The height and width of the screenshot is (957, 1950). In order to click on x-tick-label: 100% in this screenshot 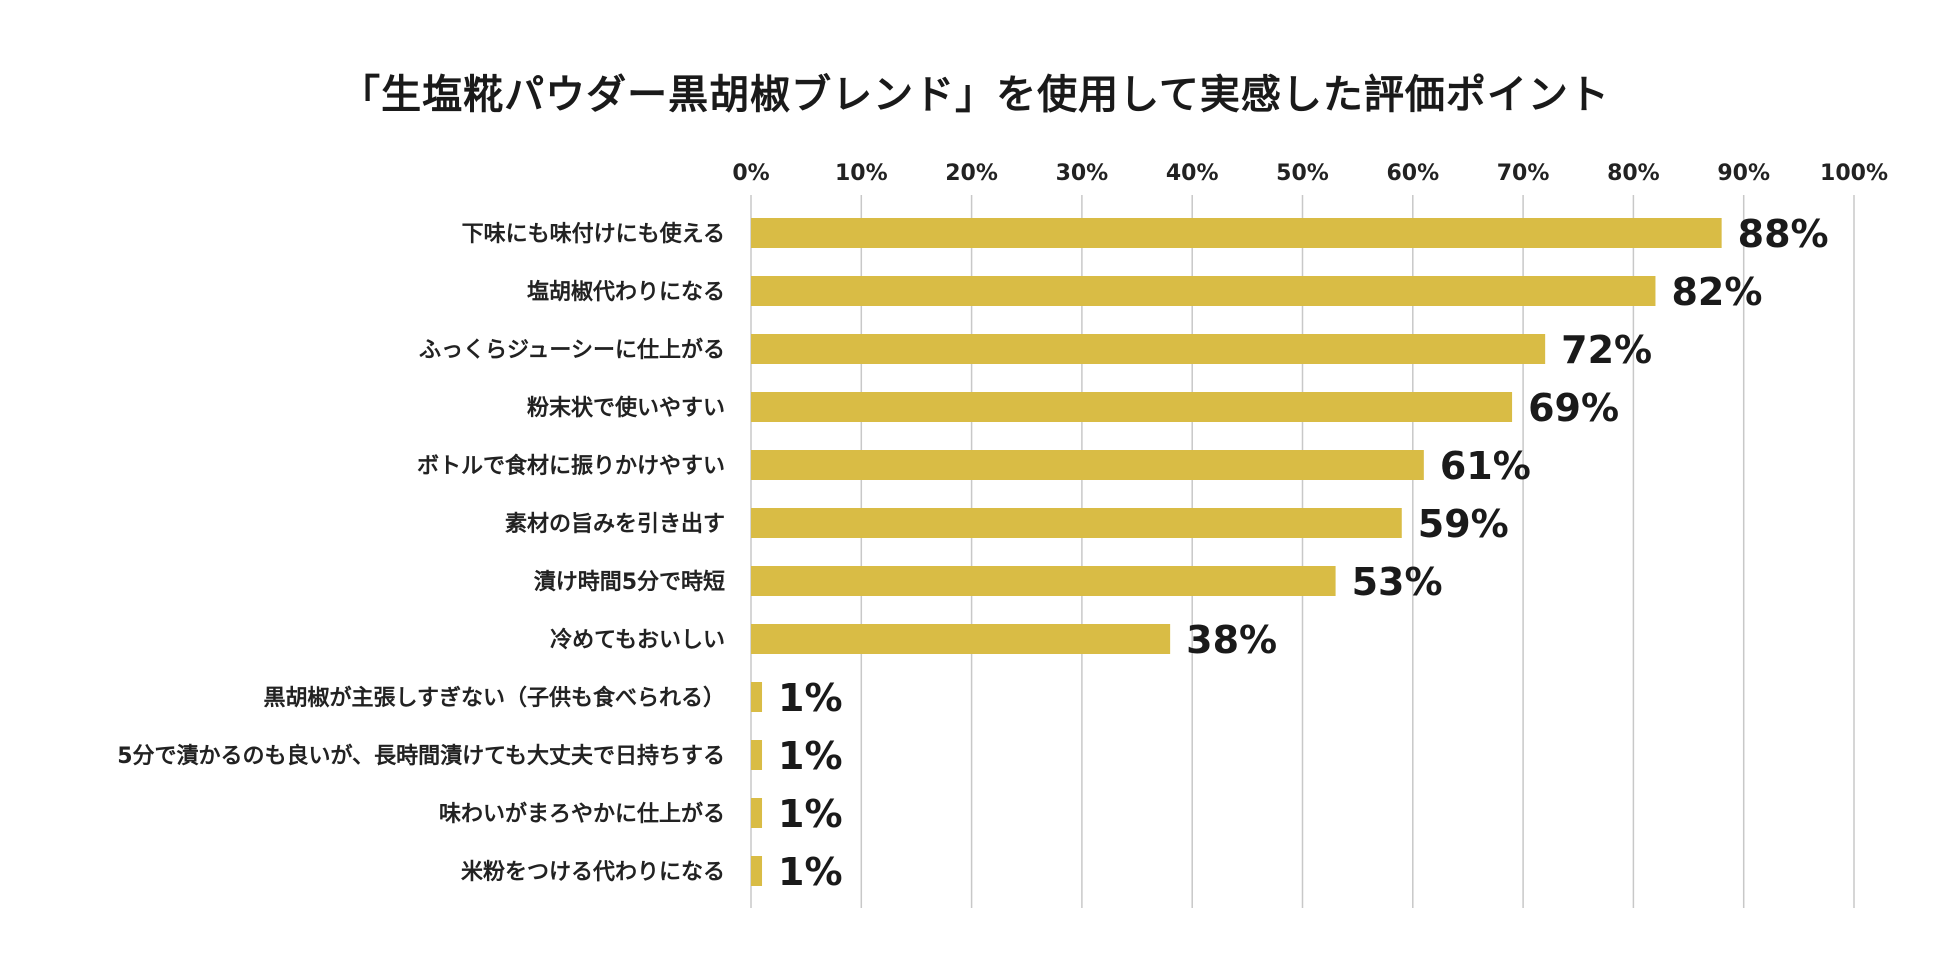, I will do `click(1854, 173)`.